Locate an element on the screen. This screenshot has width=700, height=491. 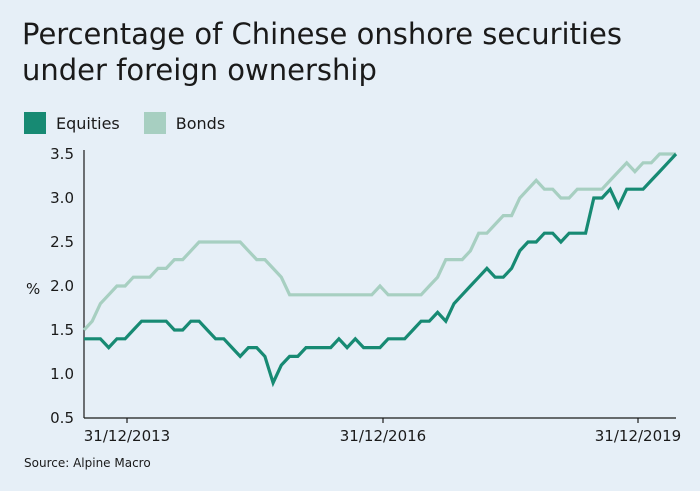
y-axis-label: % is located at coordinates (33, 289).